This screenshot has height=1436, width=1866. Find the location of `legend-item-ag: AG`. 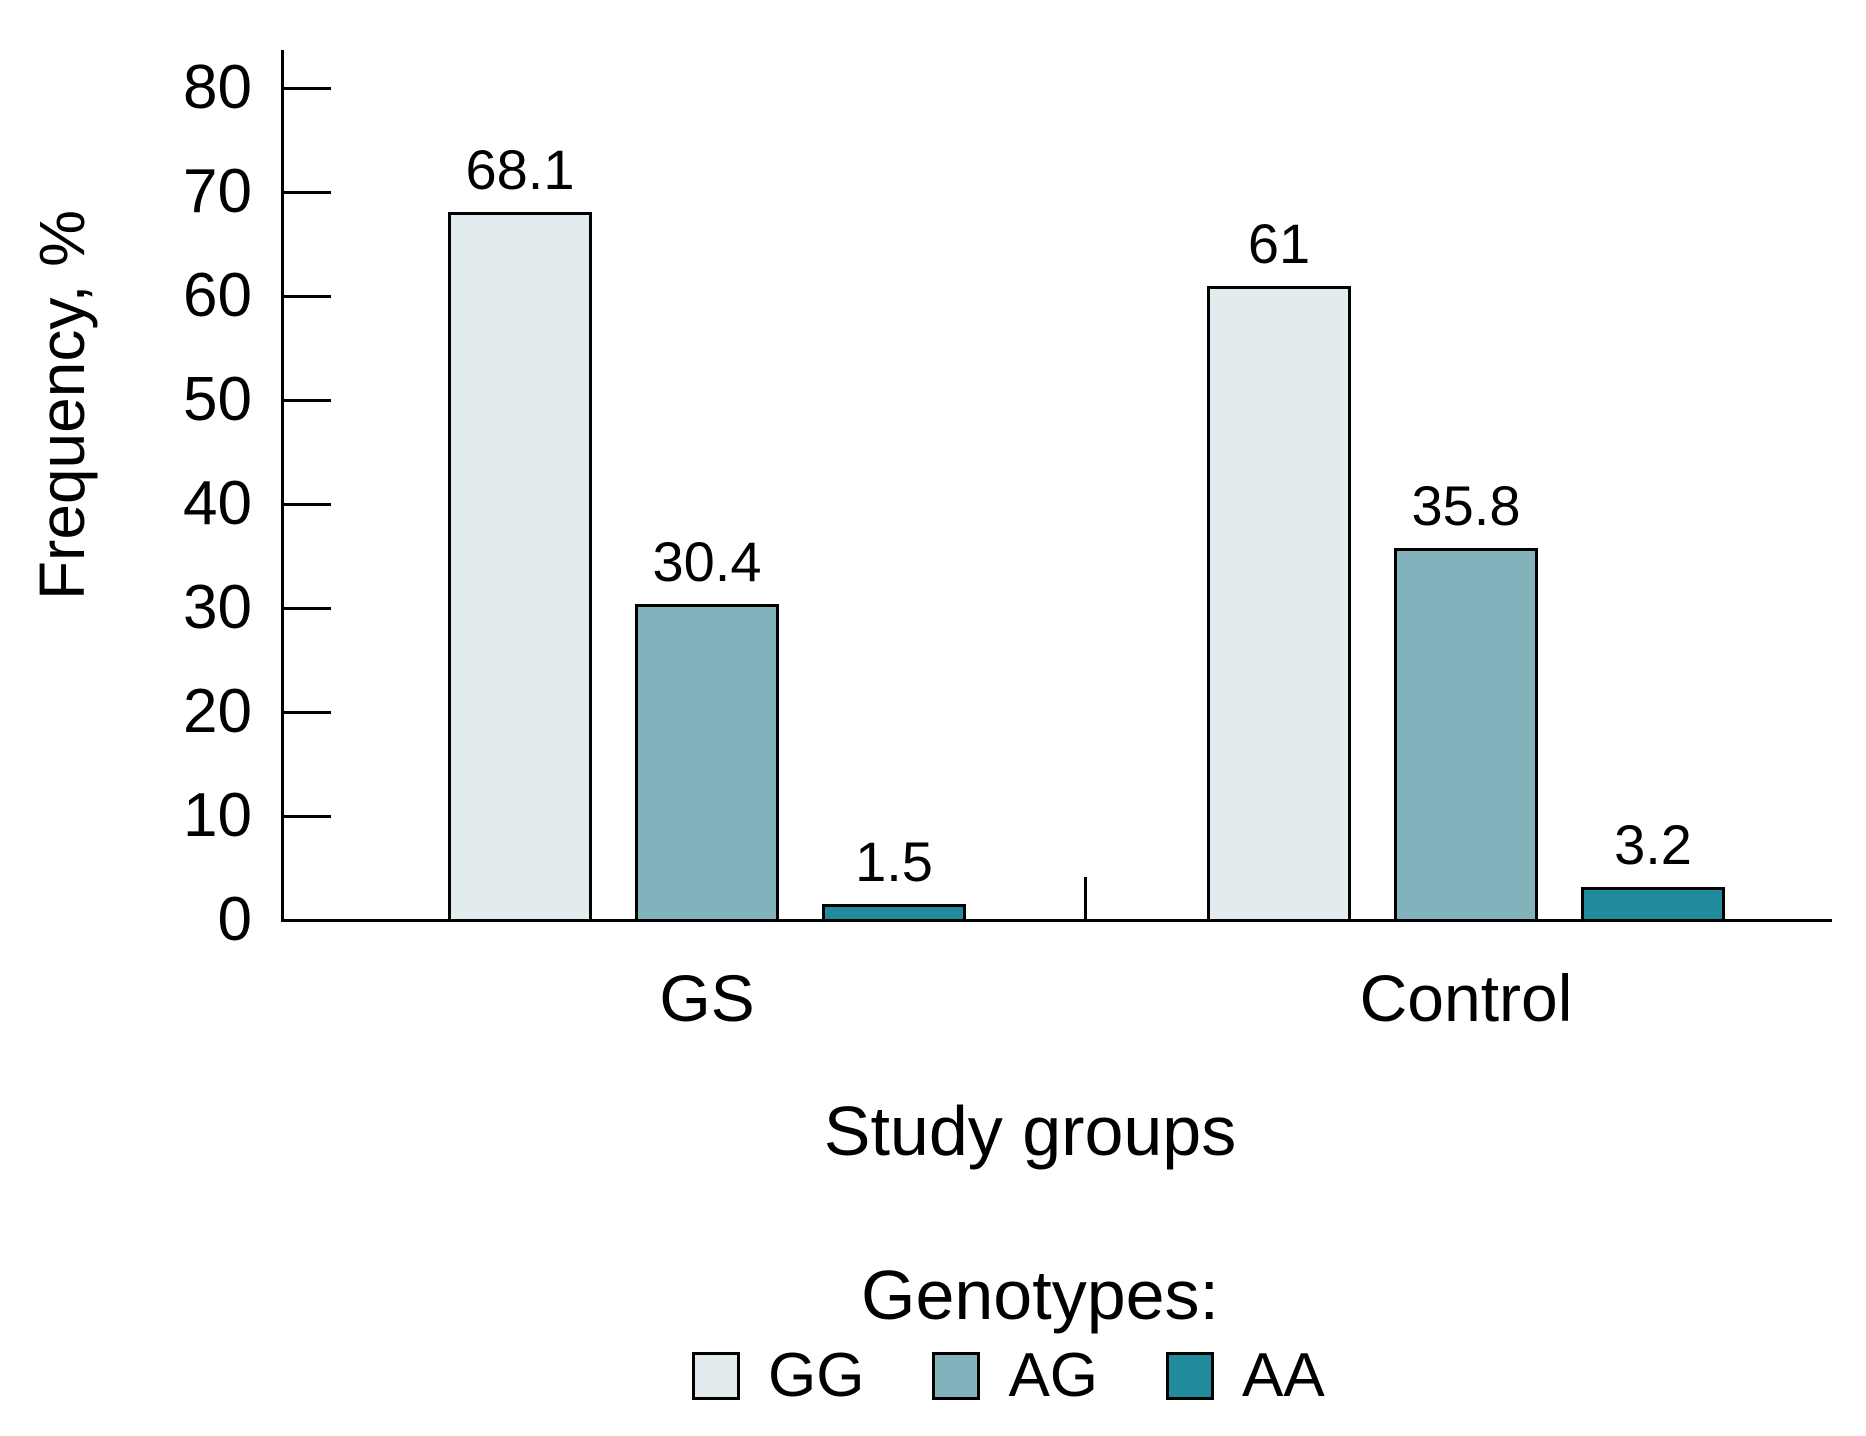

legend-item-ag: AG is located at coordinates (1015, 1375).